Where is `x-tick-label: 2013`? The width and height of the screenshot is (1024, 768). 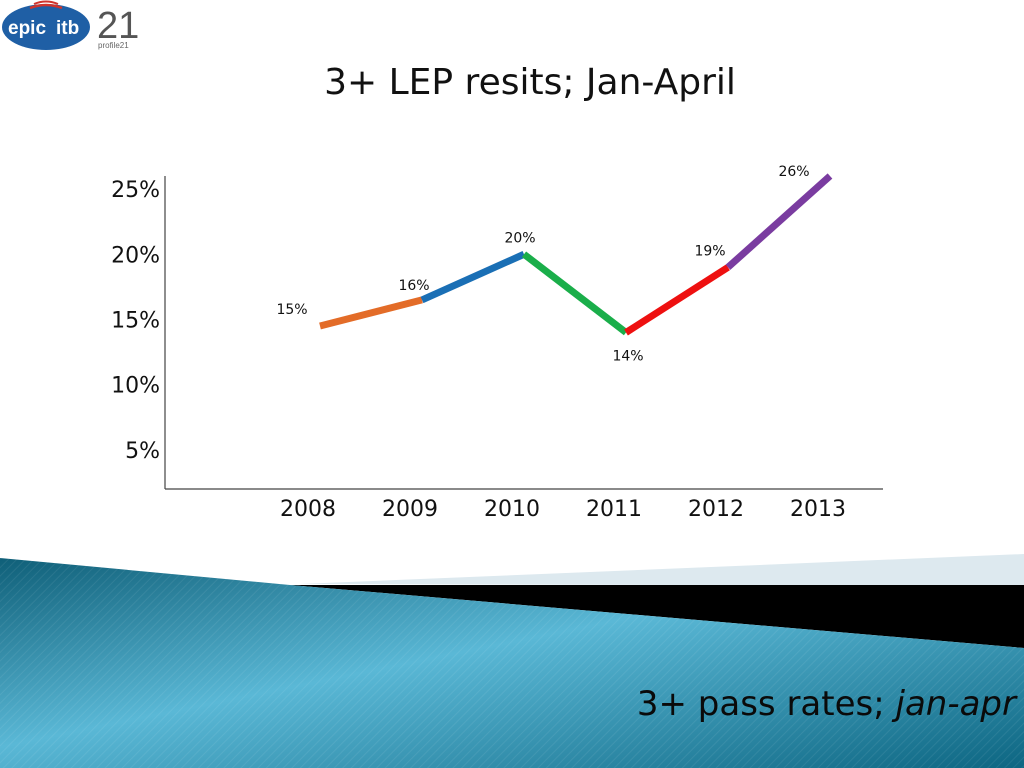 x-tick-label: 2013 is located at coordinates (818, 509).